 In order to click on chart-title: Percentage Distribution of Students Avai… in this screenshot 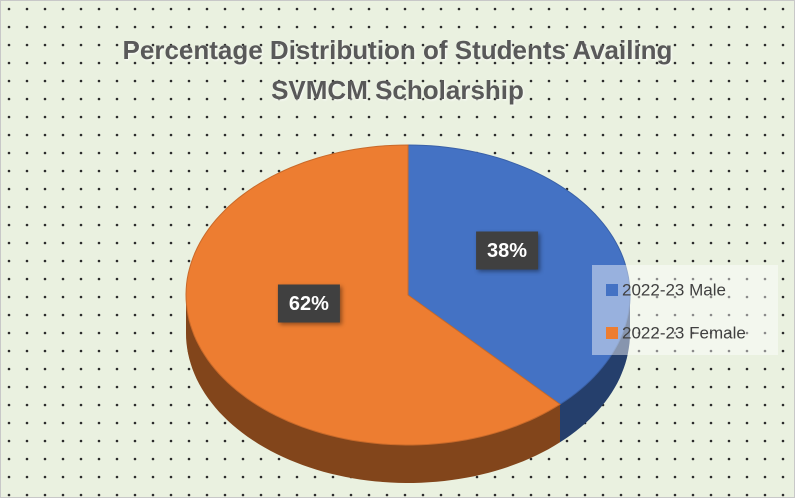, I will do `click(397, 70)`.